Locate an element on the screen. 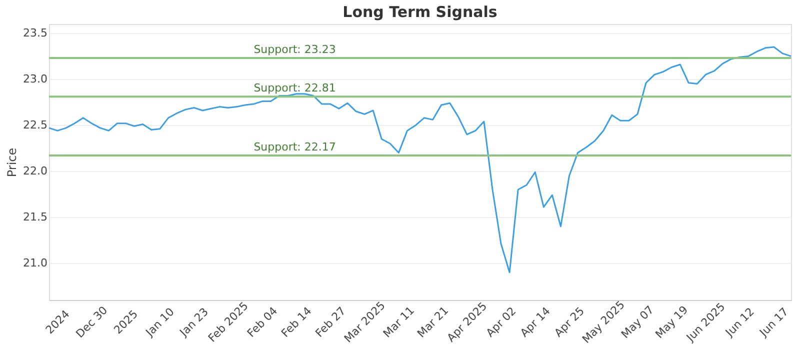  y-tick-label: 22.0 is located at coordinates (35, 171).